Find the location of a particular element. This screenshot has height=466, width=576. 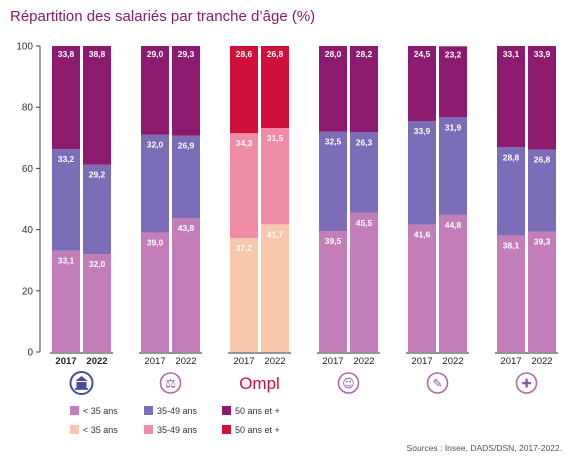

scales-icon-glyph: ⚖ is located at coordinates (170, 384).